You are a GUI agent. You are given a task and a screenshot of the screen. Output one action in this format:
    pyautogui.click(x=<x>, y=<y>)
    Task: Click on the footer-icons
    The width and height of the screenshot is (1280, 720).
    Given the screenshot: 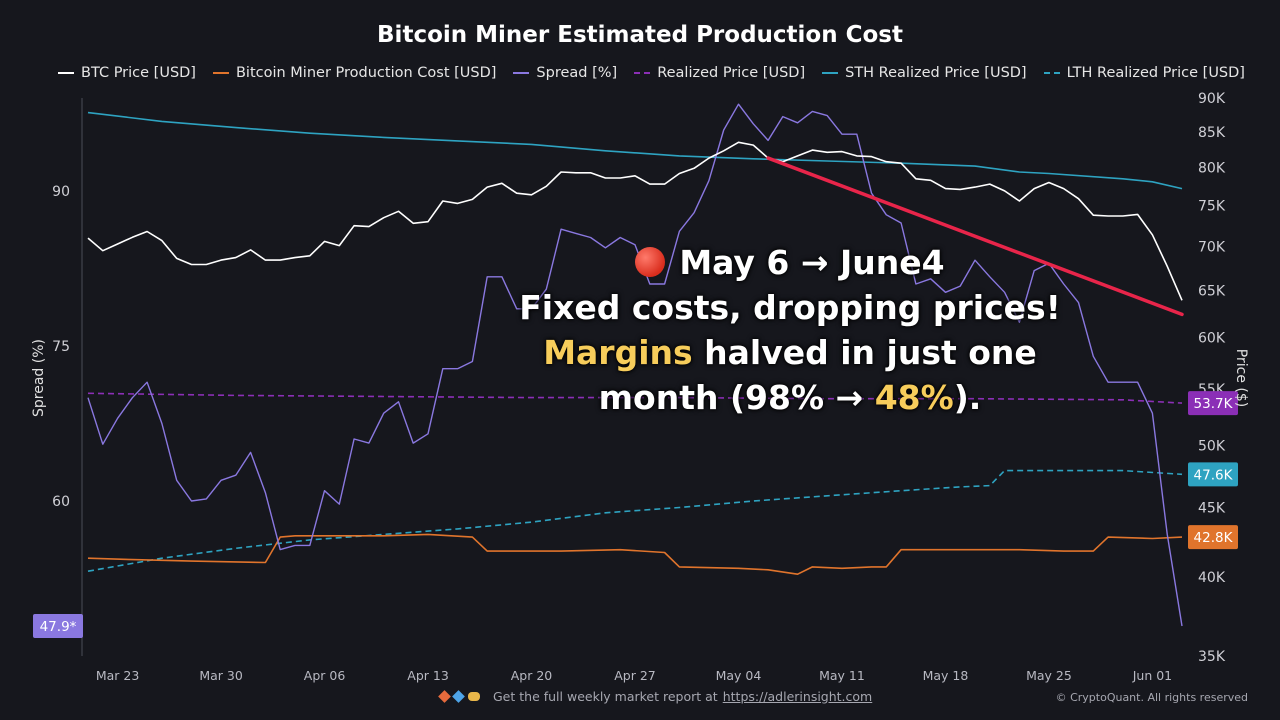 What is the action you would take?
    pyautogui.click(x=461, y=696)
    